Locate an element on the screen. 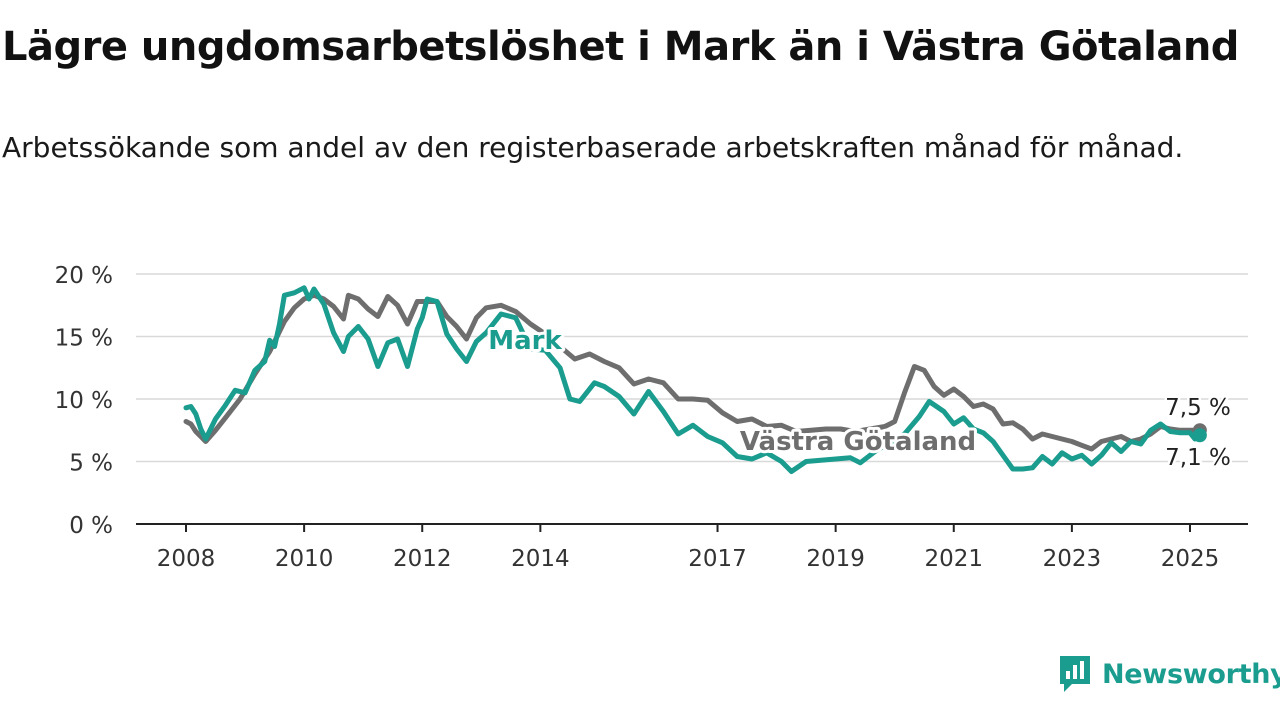 The height and width of the screenshot is (720, 1280). x-axis-ticks: 2008 2010 2012 2014 2017 2019 2021 2023 2025 is located at coordinates (688, 548).